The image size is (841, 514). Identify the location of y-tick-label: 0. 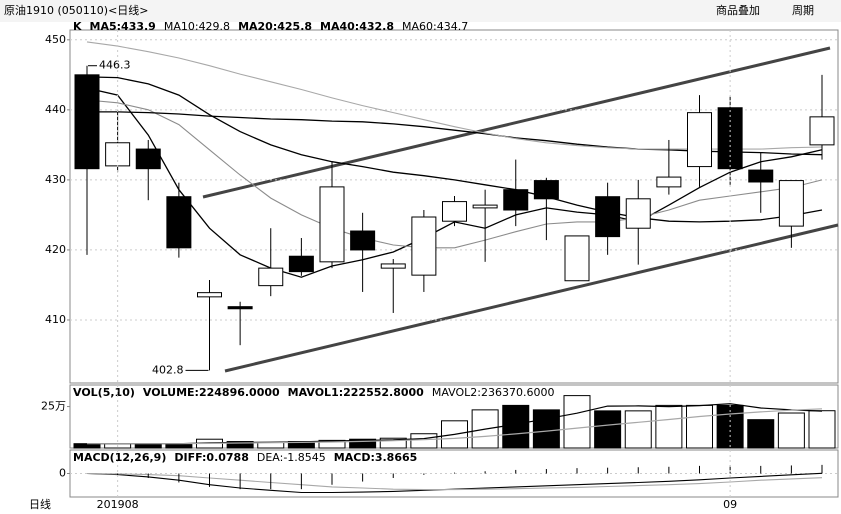
(62, 473).